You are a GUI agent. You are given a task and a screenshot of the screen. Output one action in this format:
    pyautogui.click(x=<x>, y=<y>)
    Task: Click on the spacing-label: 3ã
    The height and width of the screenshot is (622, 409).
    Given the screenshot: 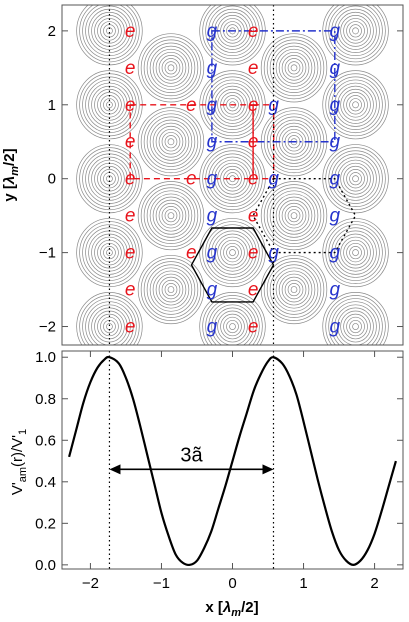 What is the action you would take?
    pyautogui.click(x=191, y=455)
    